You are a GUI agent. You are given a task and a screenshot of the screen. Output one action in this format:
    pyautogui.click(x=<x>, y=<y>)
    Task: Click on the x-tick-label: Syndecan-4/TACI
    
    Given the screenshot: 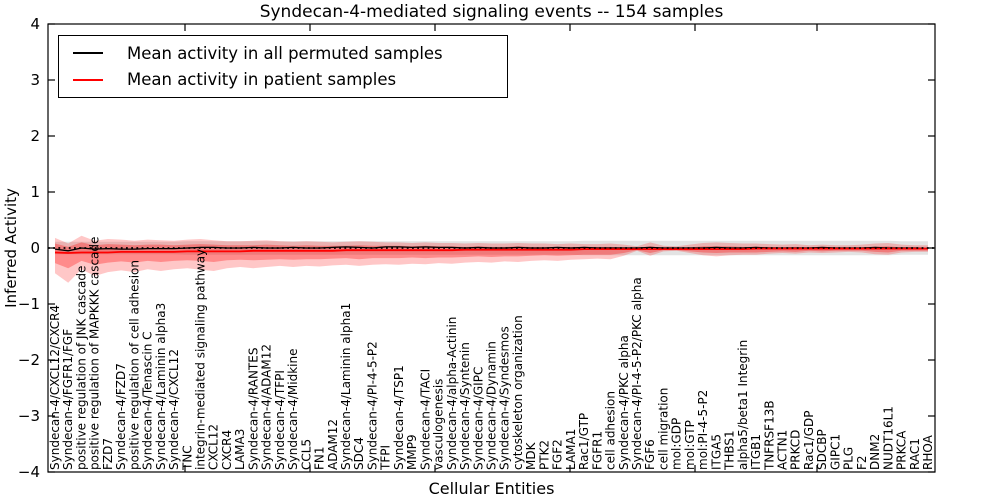 What is the action you would take?
    pyautogui.click(x=425, y=419)
    